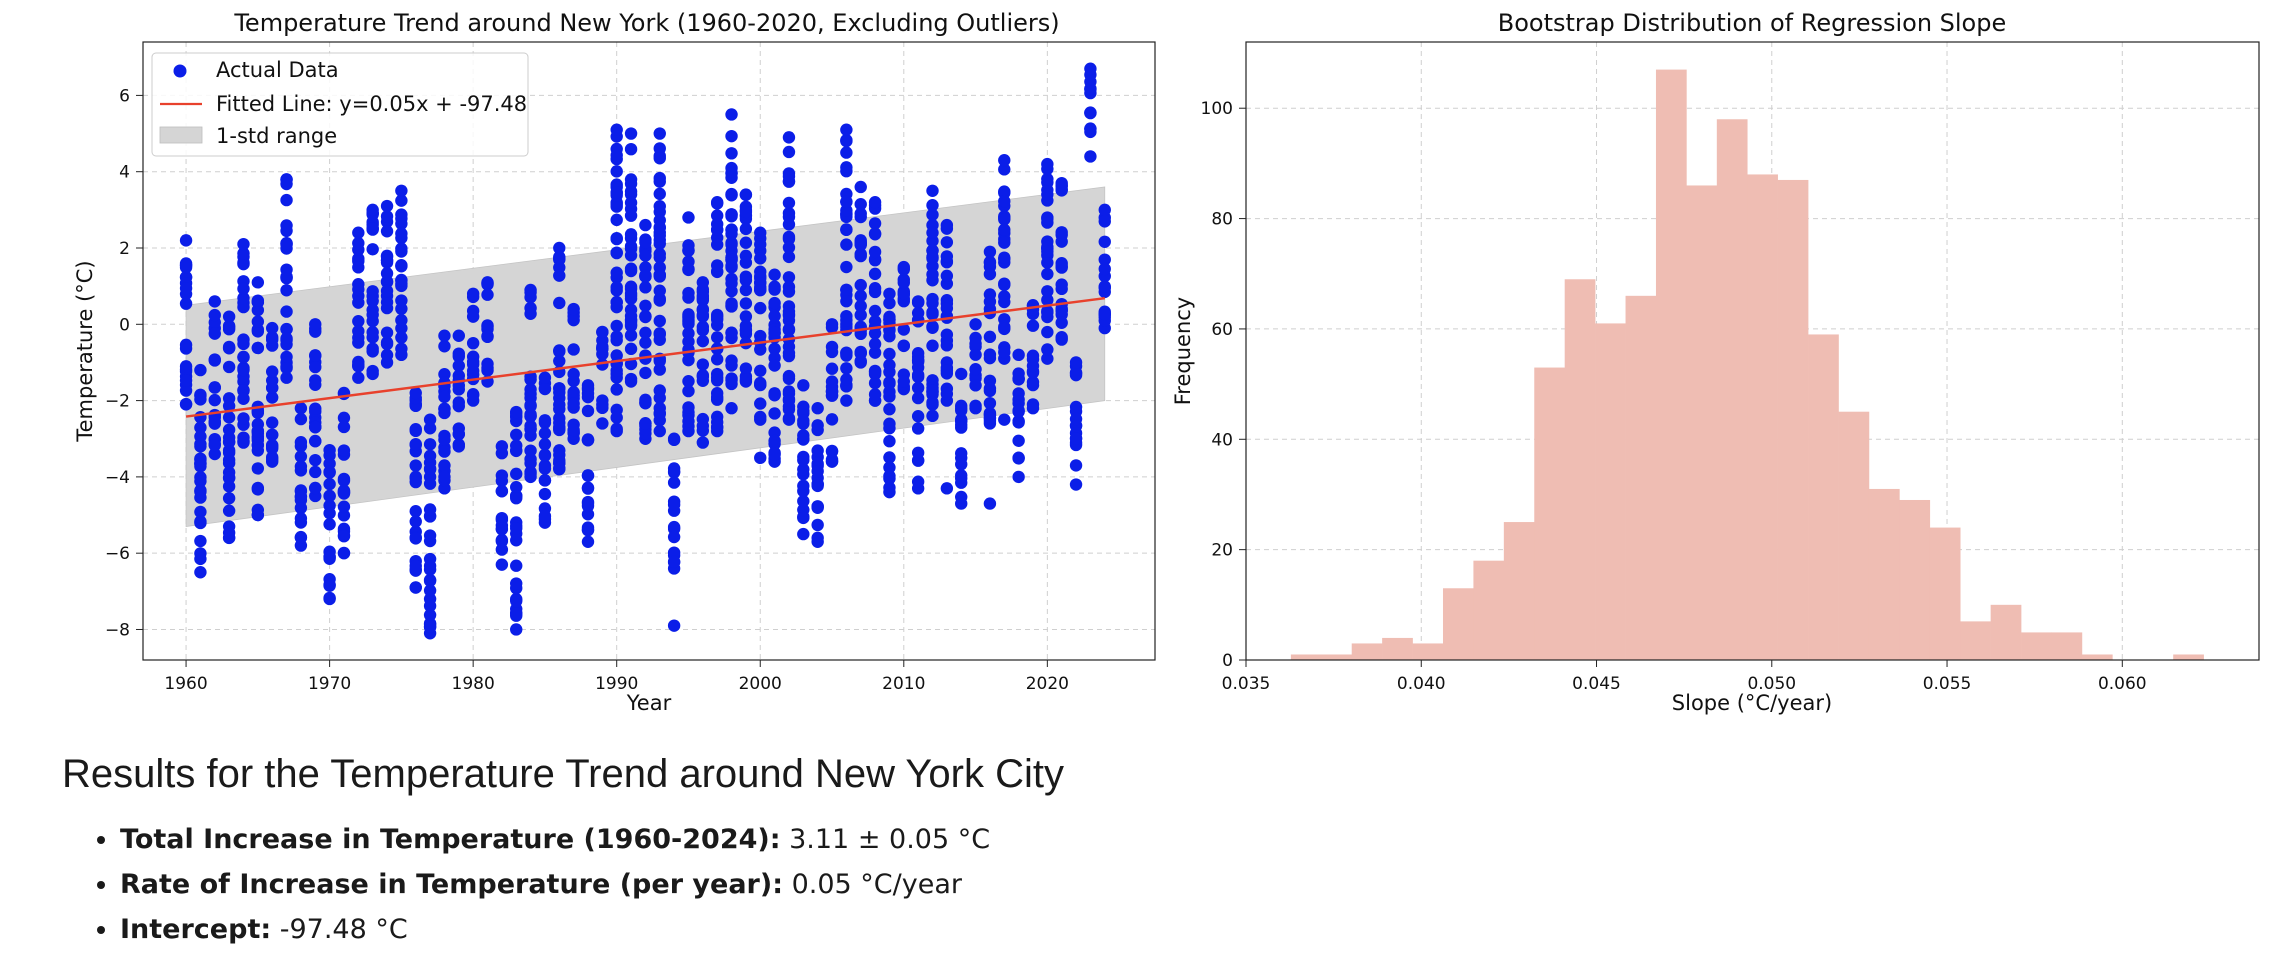 This screenshot has height=976, width=2280. What do you see at coordinates (1227, 661) in the screenshot?
I see `y-tick-label: 0` at bounding box center [1227, 661].